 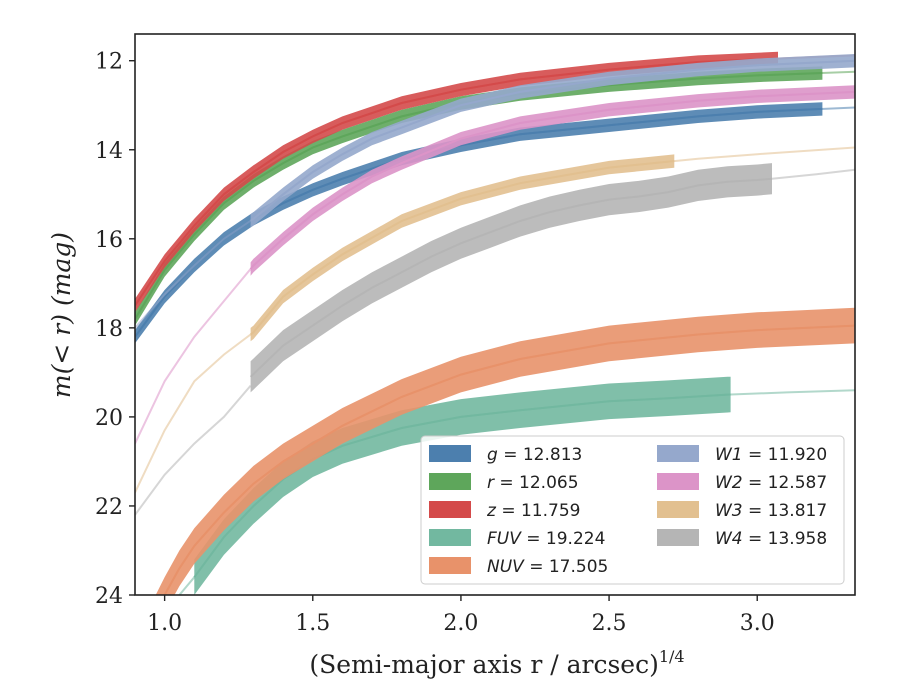 I want to click on y-axis-label: m(< r) (mag), so click(x=61, y=315).